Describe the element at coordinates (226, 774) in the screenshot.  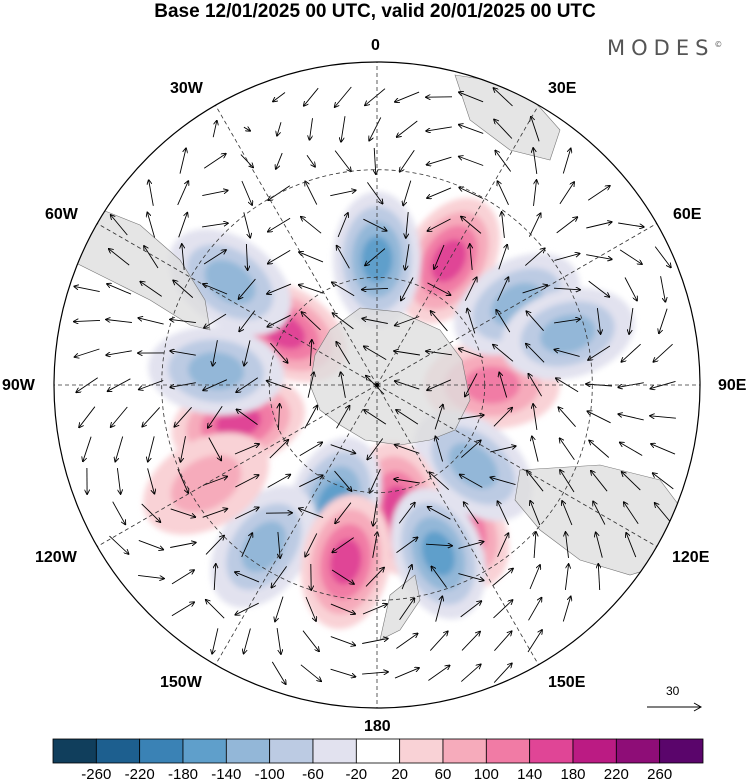
I see `colorbar-tick-label: -140` at that location.